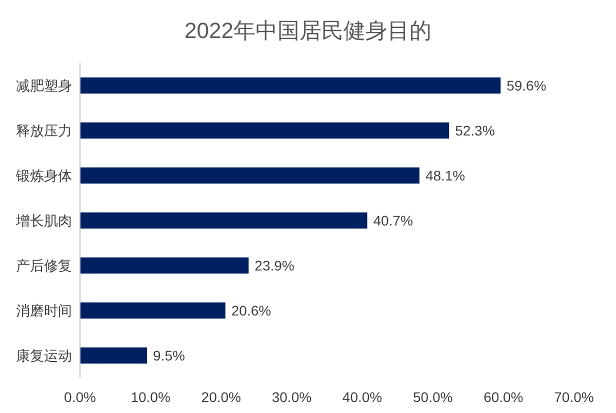 This screenshot has width=616, height=413. I want to click on y-tick-label: 释放压力, so click(44, 130).